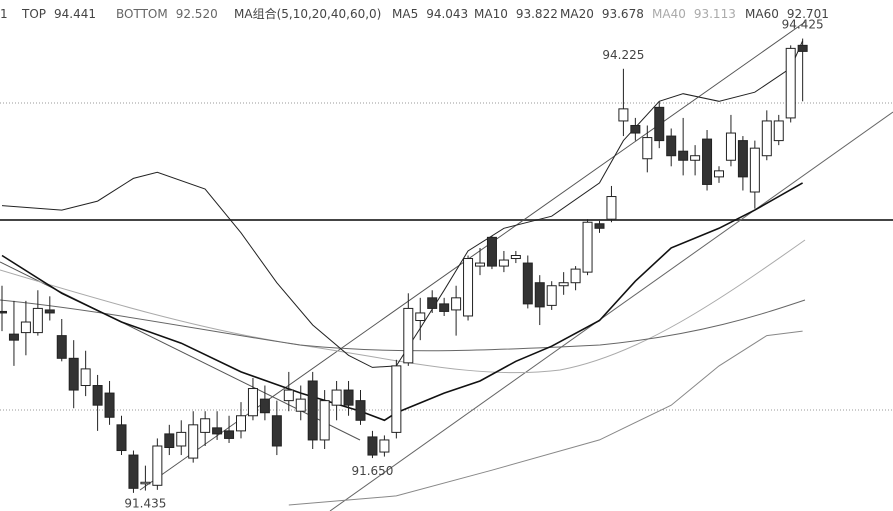 The width and height of the screenshot is (893, 511). Describe the element at coordinates (808, 14) in the screenshot. I see `header-value: 92.701` at that location.